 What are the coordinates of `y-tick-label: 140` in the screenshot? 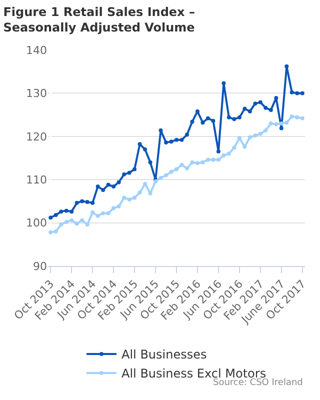 It's located at (36, 50).